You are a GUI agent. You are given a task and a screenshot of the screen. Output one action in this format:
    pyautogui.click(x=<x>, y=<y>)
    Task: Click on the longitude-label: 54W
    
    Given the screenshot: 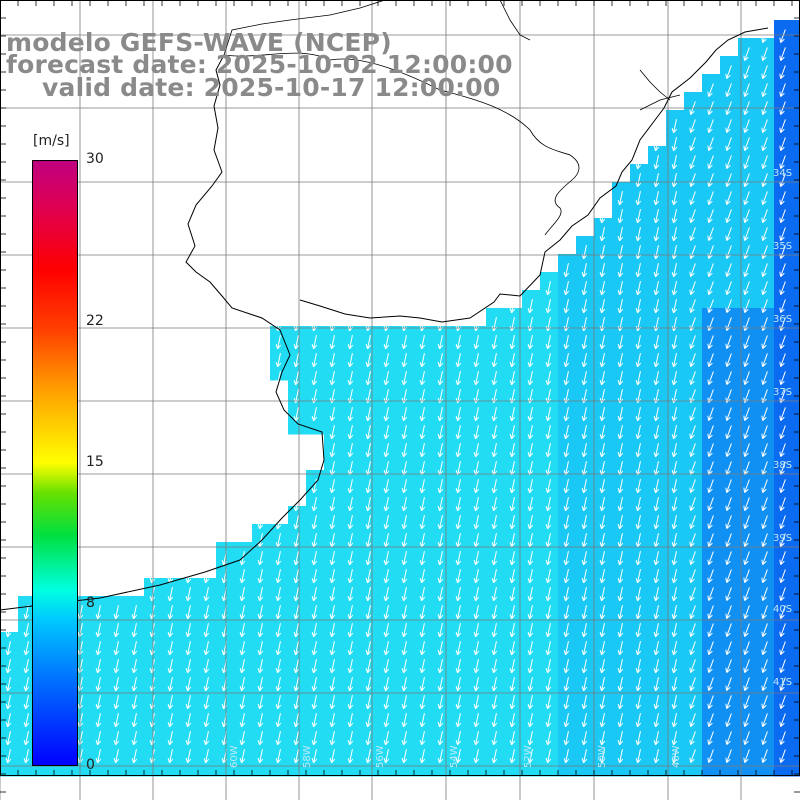 What is the action you would take?
    pyautogui.click(x=454, y=756)
    